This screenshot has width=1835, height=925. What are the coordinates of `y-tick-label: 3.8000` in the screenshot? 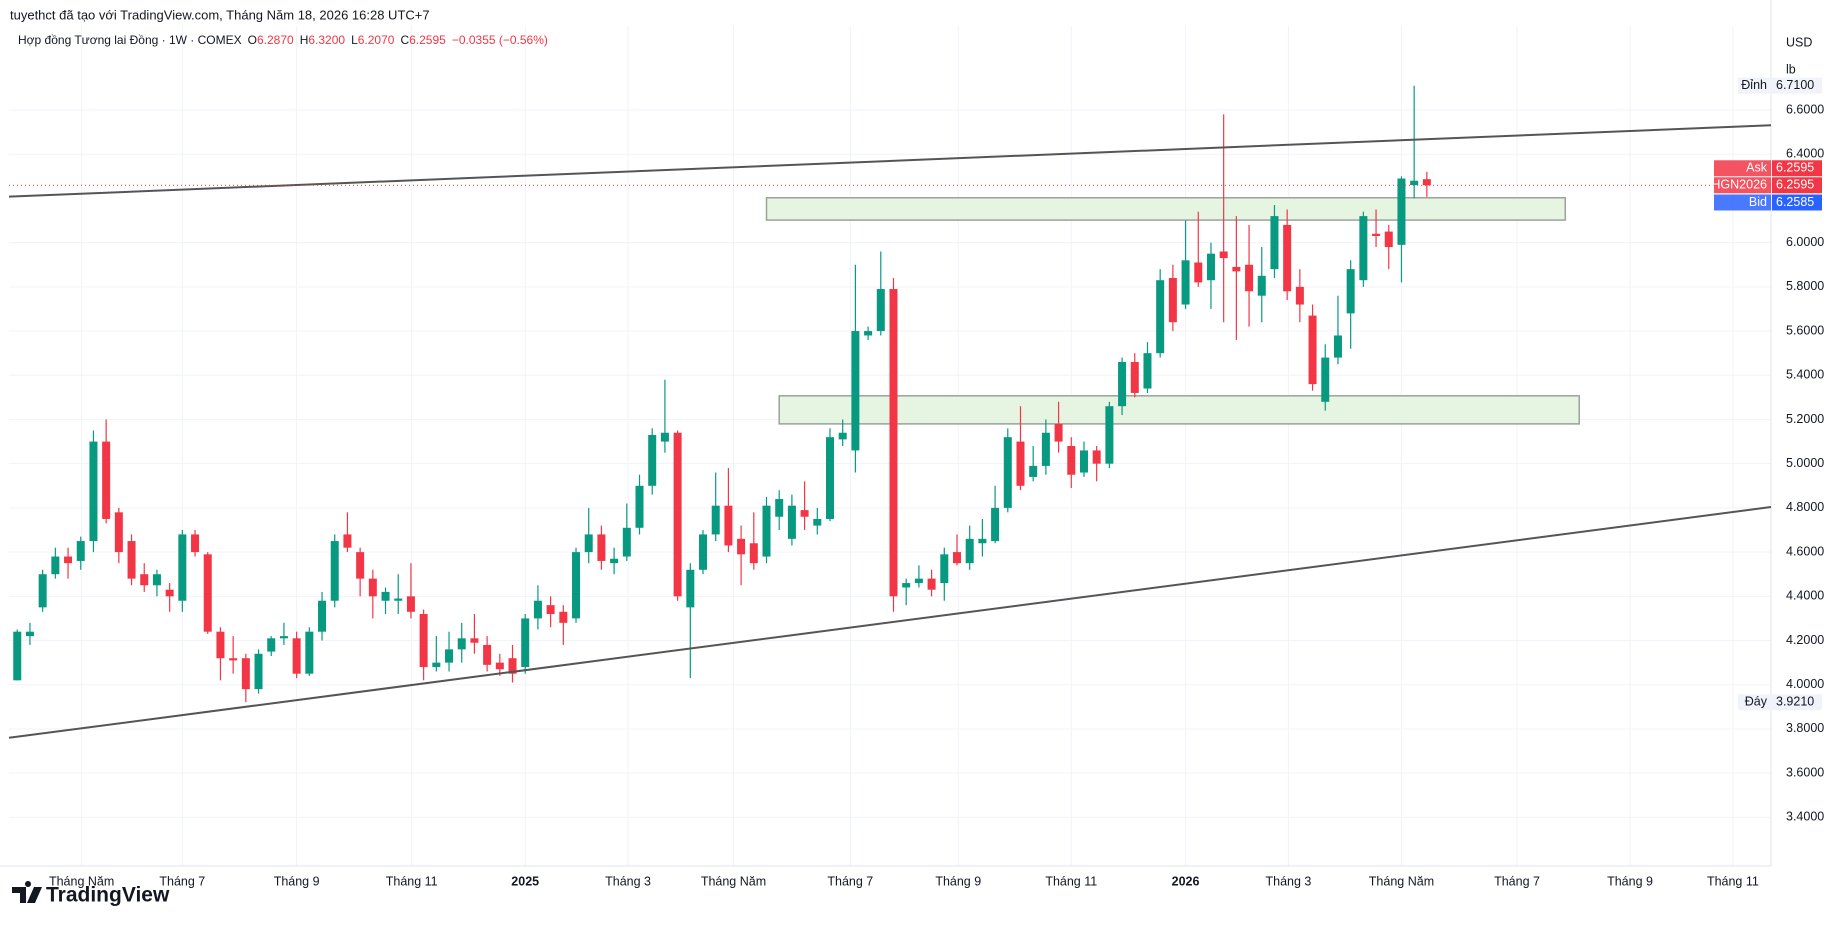 It's located at (1805, 728).